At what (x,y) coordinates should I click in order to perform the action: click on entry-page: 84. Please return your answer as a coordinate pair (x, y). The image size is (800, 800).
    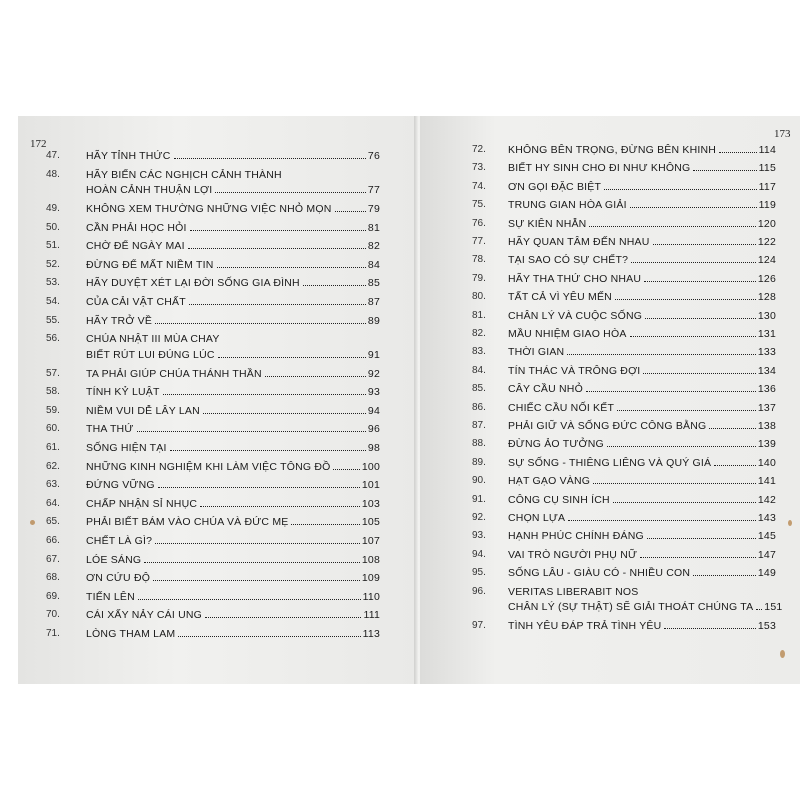
    Looking at the image, I should click on (373, 264).